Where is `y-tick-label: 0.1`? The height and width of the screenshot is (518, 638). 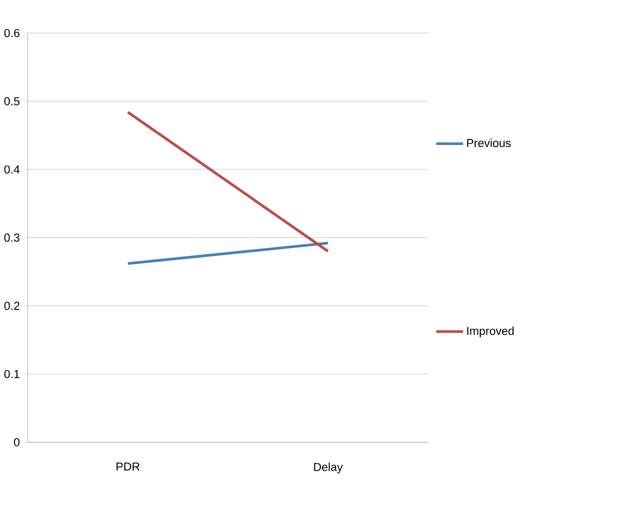 y-tick-label: 0.1 is located at coordinates (12, 374).